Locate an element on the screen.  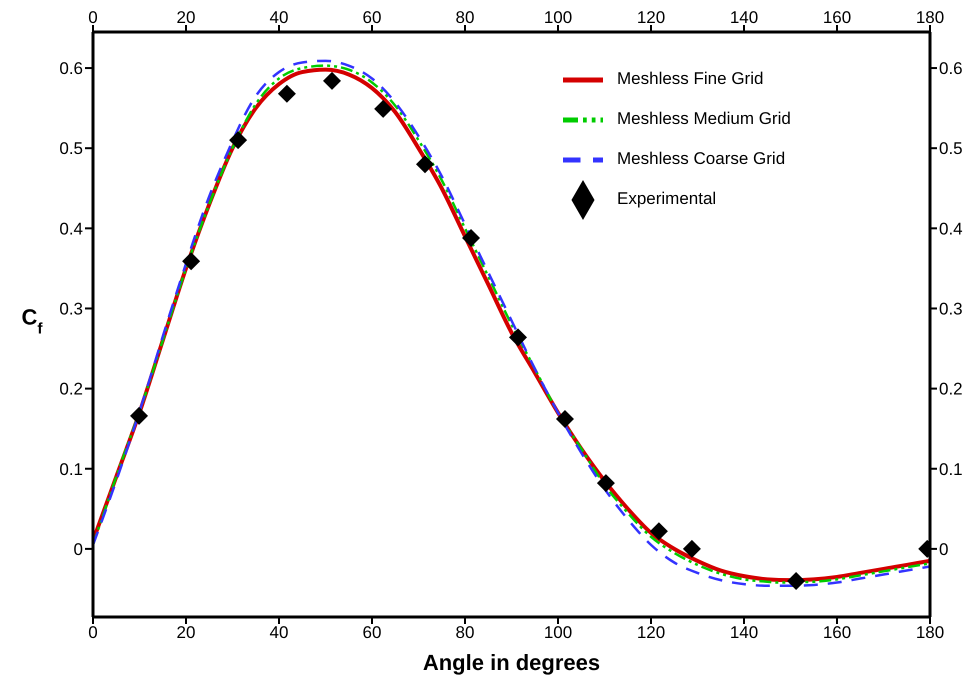
y-tick-label: 0.2 is located at coordinates (71, 389).